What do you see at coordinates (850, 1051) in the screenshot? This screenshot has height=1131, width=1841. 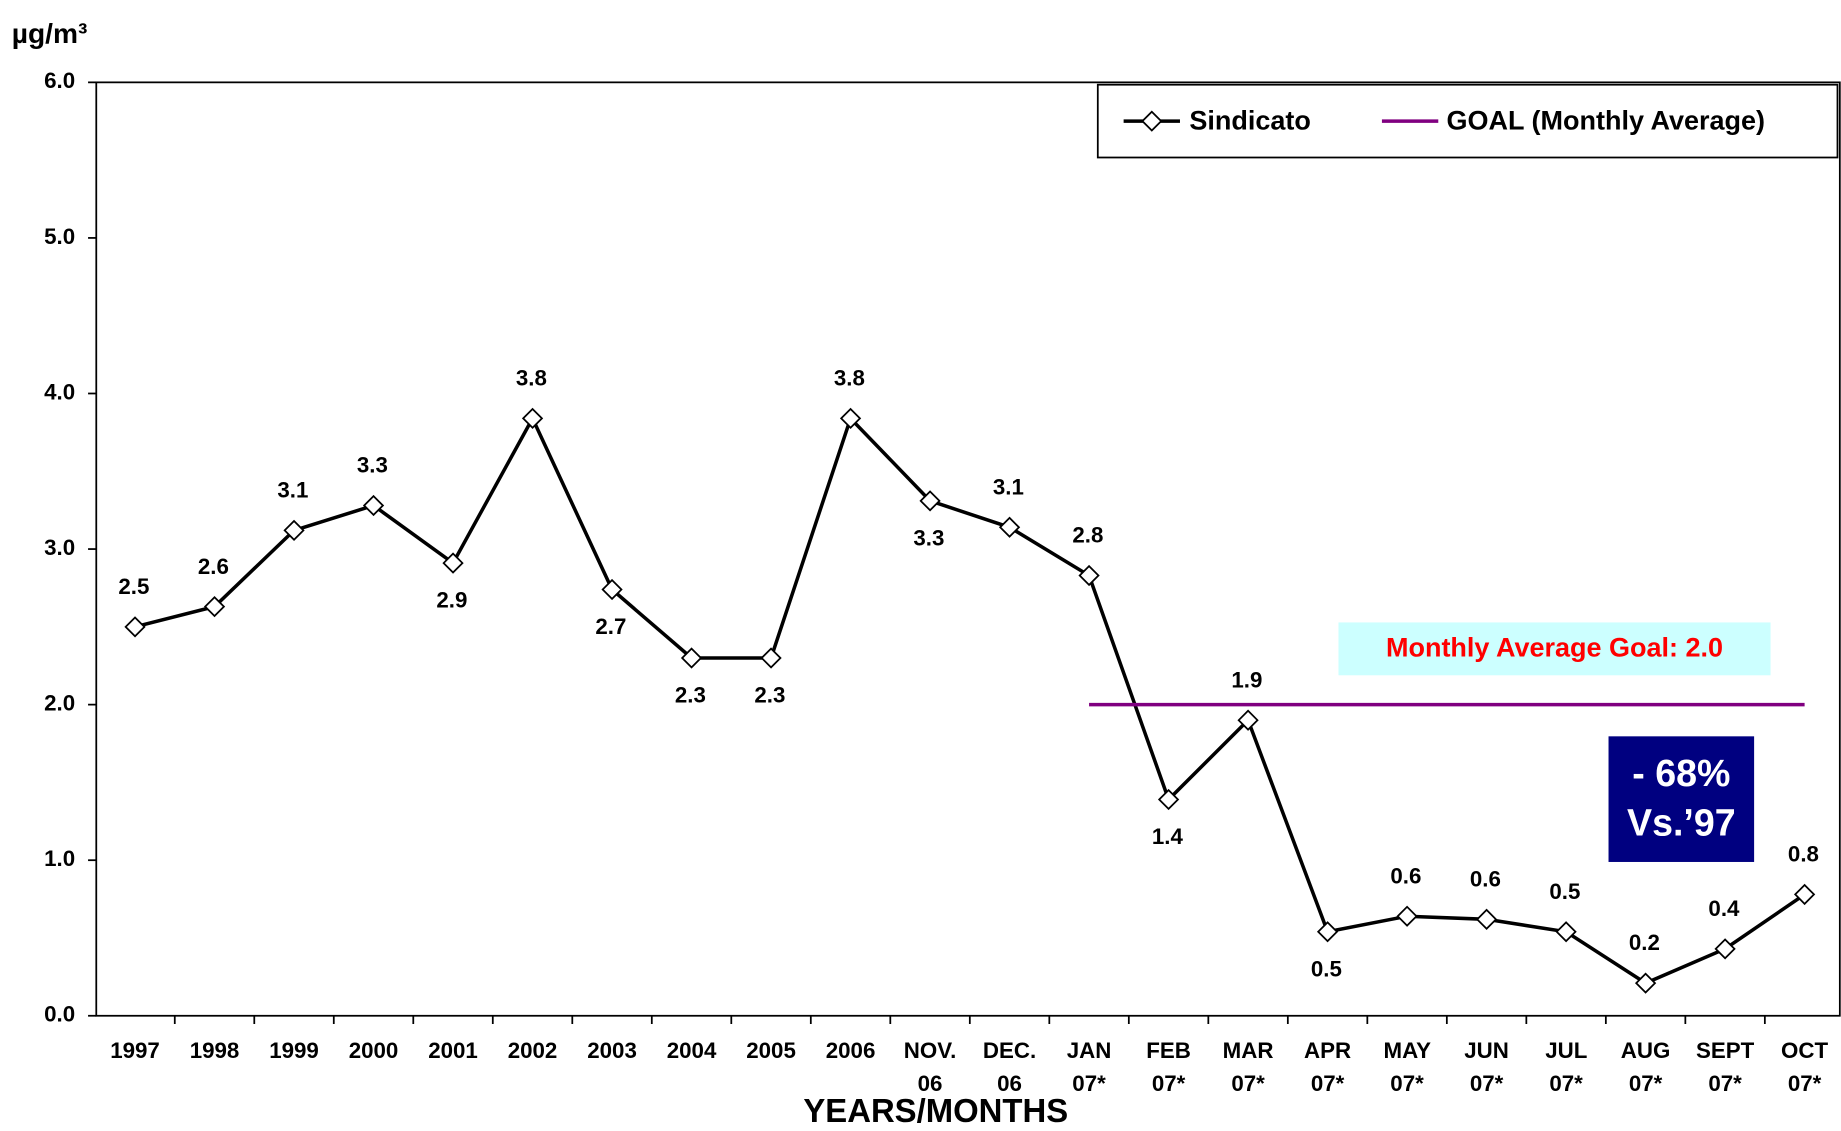 I see `x-tick-label: 2006` at bounding box center [850, 1051].